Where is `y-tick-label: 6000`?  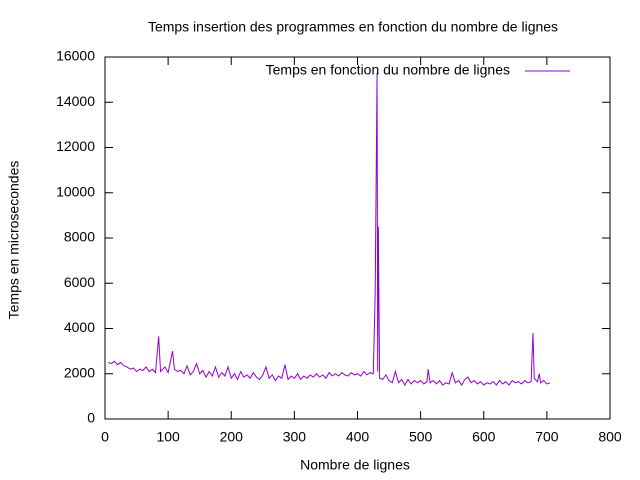 y-tick-label: 6000 is located at coordinates (79, 282).